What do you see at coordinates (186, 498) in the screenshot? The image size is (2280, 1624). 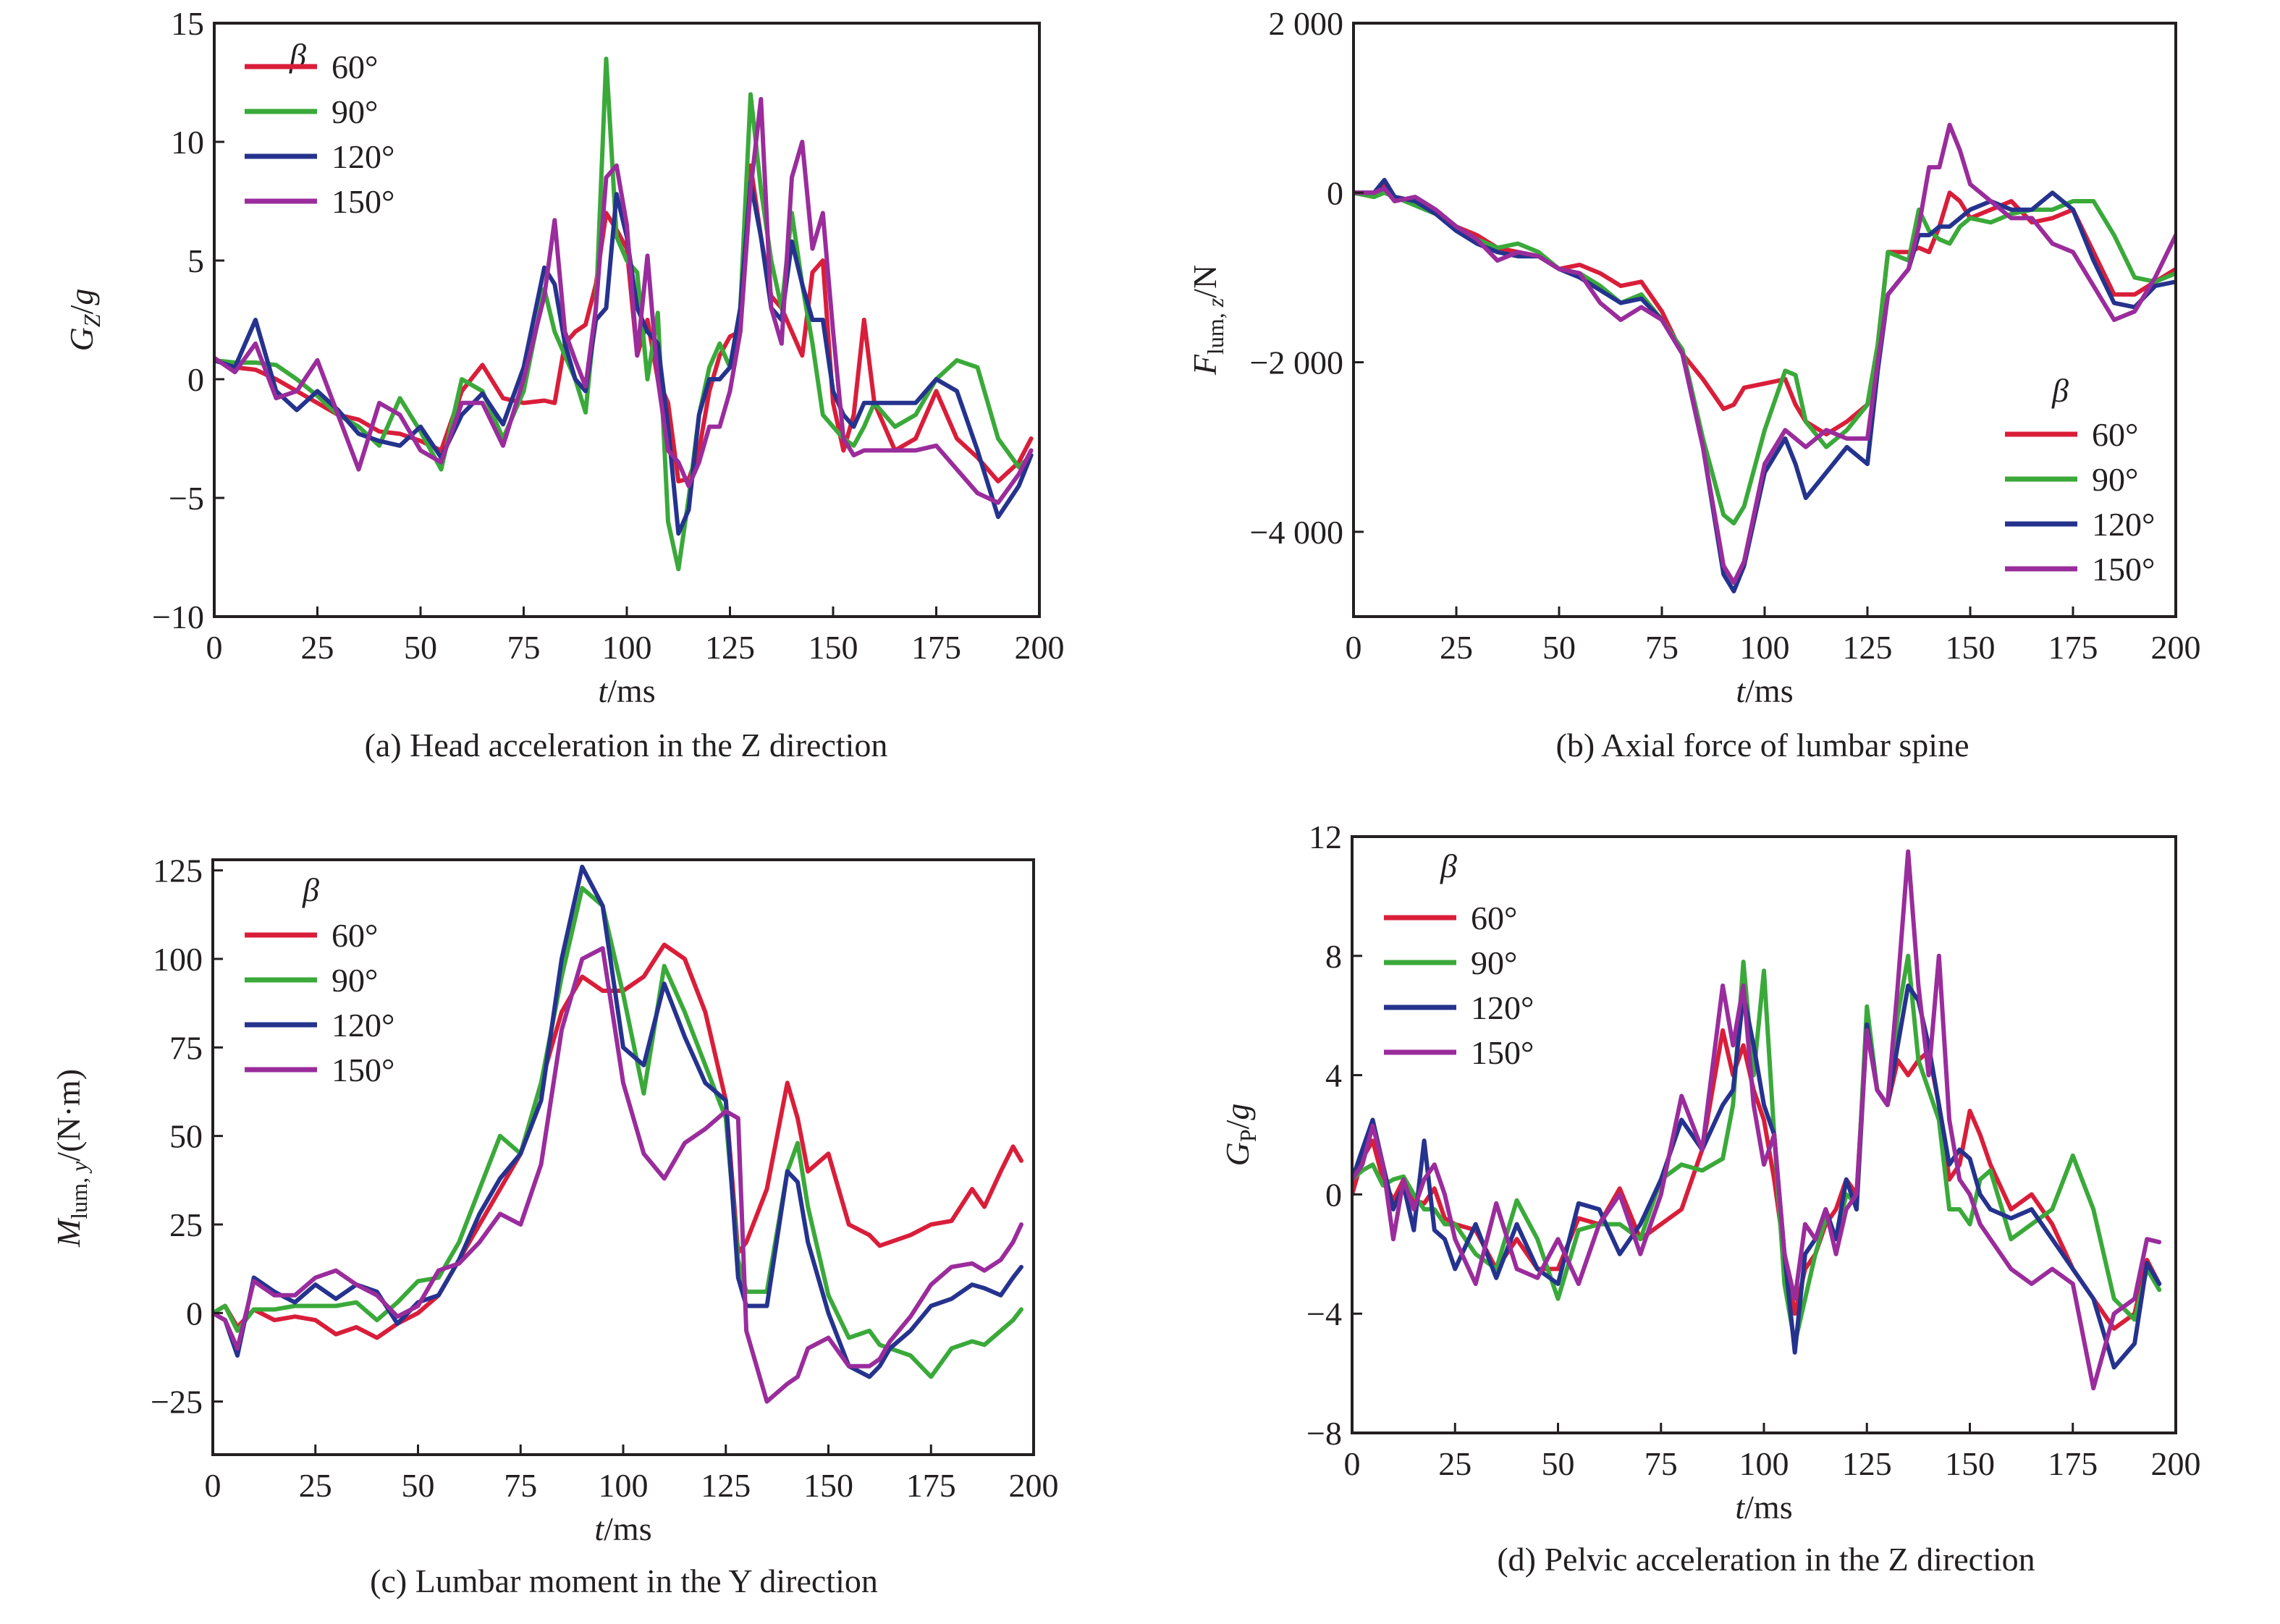 I see `y-tick-label: −5` at bounding box center [186, 498].